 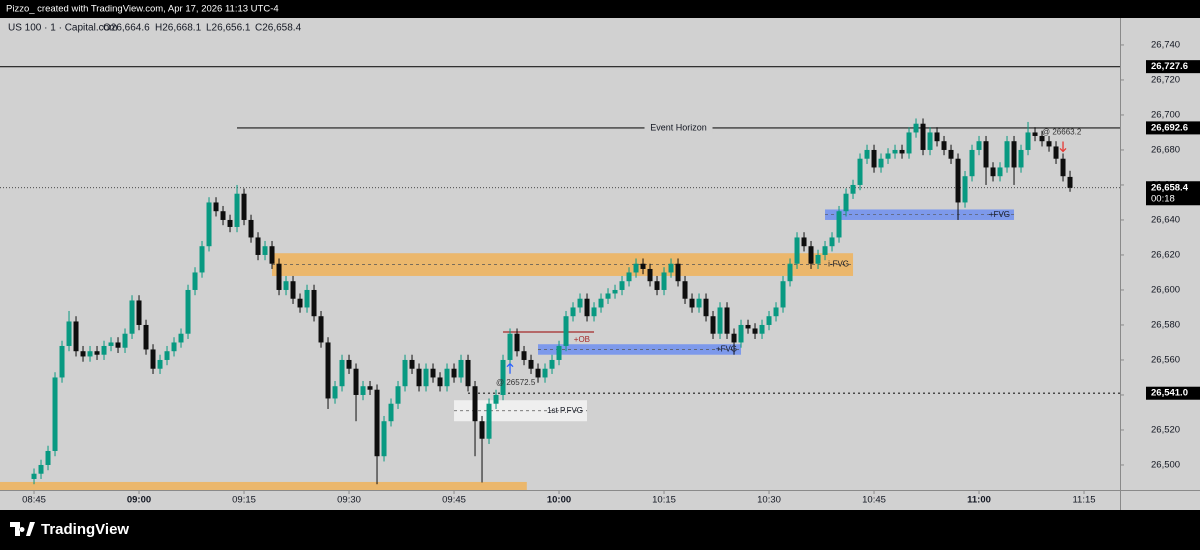 I want to click on price-tag-label: 26,541.0, so click(x=1169, y=393).